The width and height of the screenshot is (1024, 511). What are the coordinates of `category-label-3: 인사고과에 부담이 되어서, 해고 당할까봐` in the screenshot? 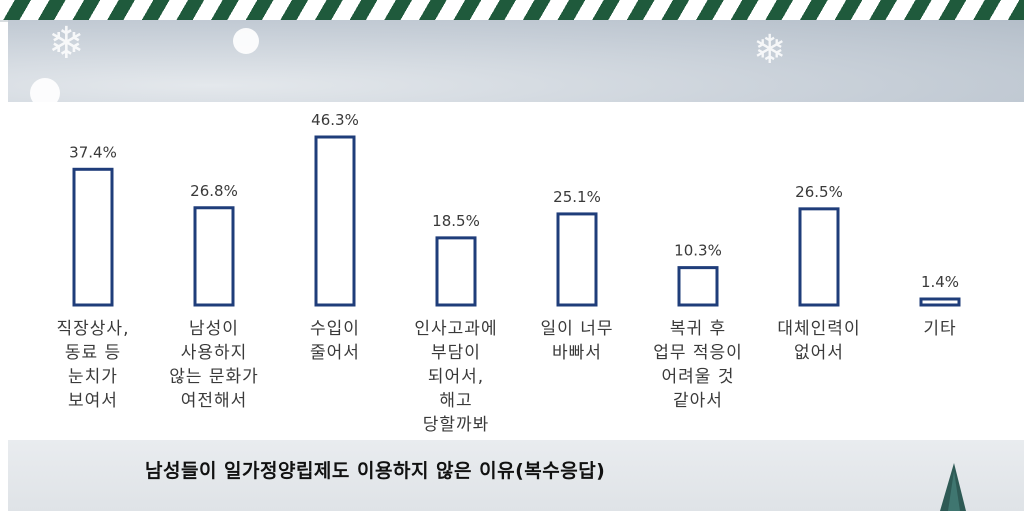 It's located at (456, 377).